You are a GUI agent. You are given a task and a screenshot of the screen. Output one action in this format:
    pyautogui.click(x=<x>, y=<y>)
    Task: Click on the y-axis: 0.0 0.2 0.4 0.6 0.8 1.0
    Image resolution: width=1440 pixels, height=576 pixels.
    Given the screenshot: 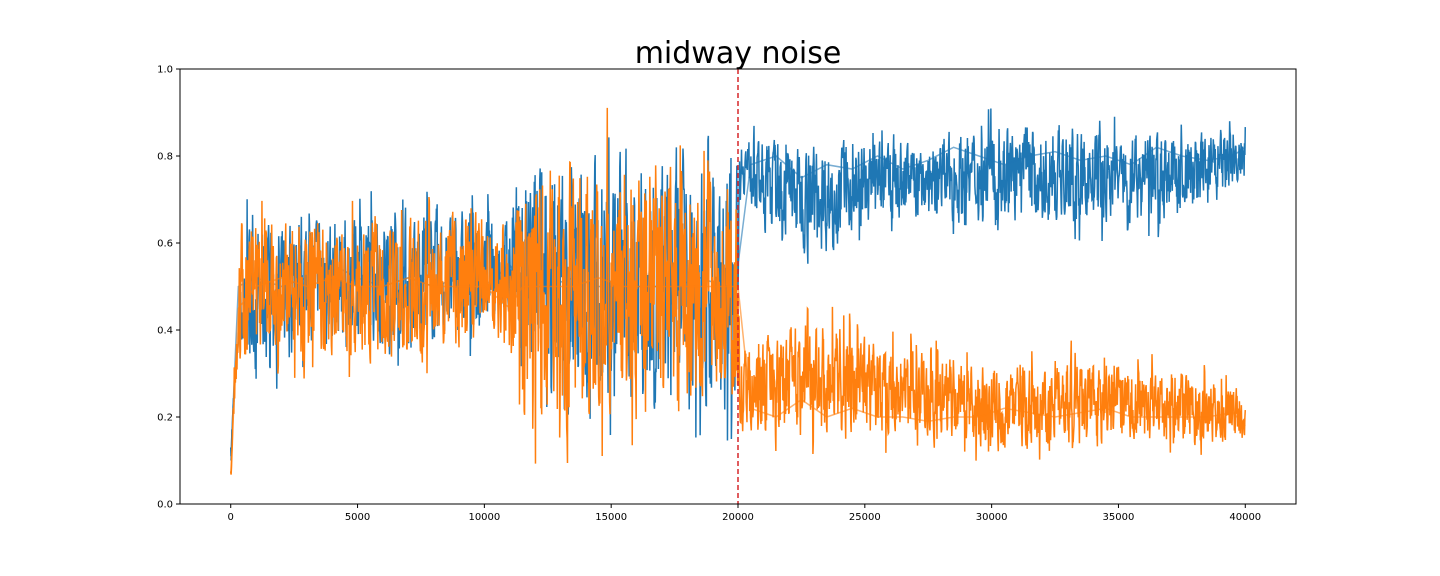 What is the action you would take?
    pyautogui.click(x=168, y=288)
    